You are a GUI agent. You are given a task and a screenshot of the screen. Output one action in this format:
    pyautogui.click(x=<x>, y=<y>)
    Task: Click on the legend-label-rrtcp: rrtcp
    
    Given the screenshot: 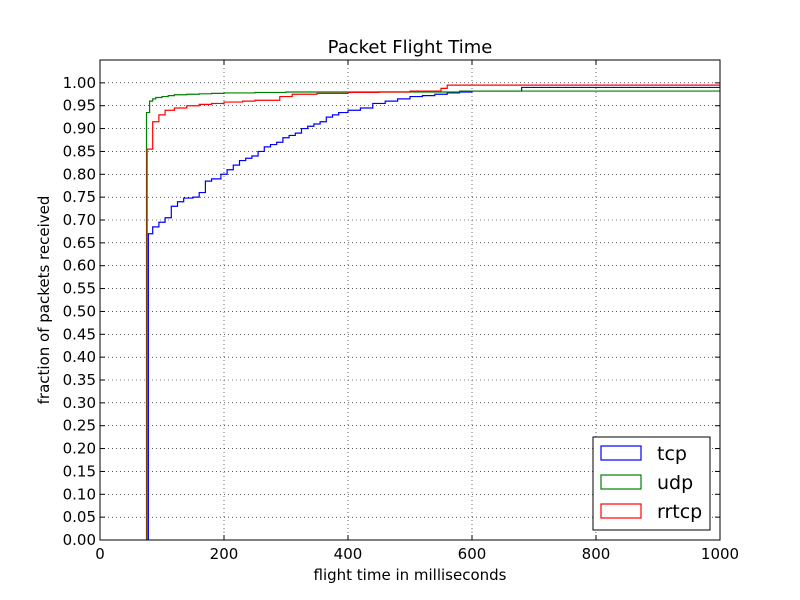 What is the action you would take?
    pyautogui.click(x=679, y=512)
    